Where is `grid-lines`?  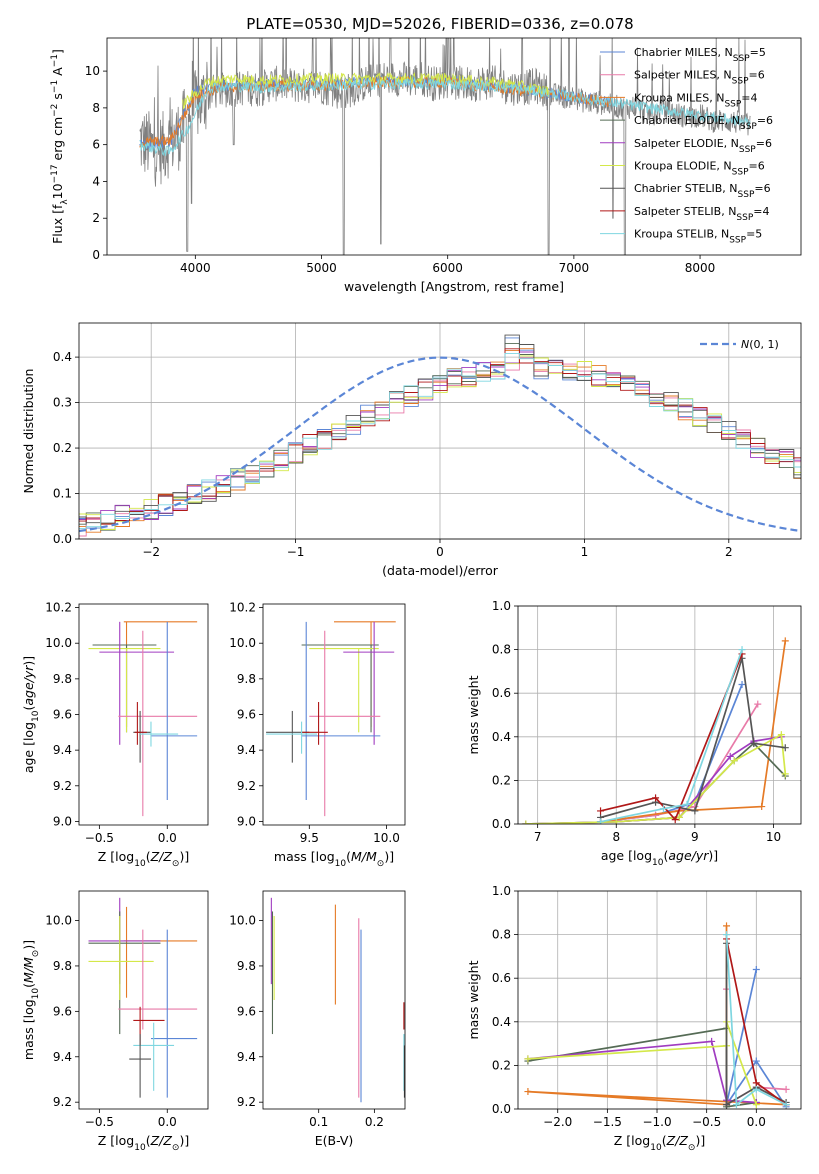 grid-lines is located at coordinates (659, 1000).